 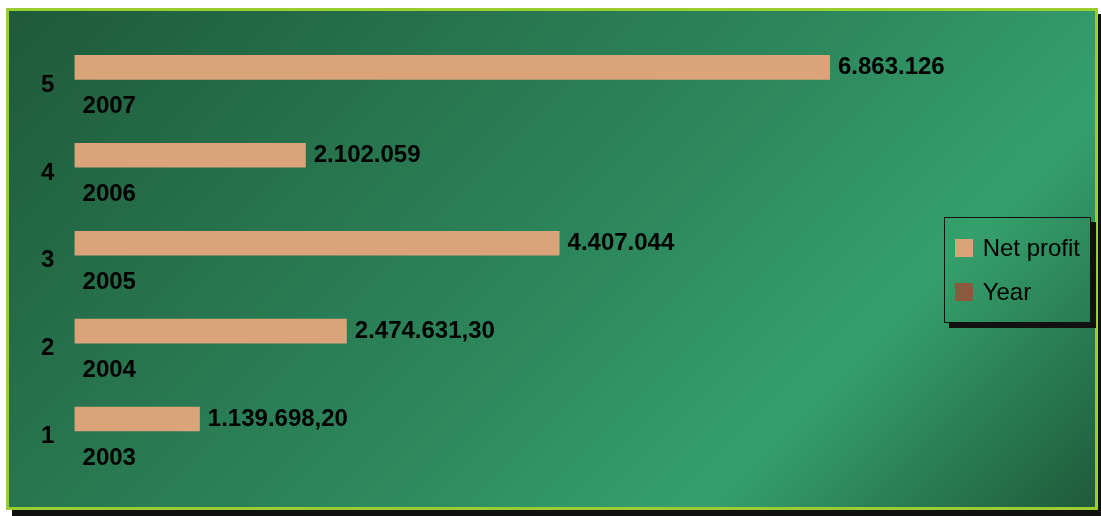 What do you see at coordinates (47, 83) in the screenshot?
I see `y-tick-label: 5` at bounding box center [47, 83].